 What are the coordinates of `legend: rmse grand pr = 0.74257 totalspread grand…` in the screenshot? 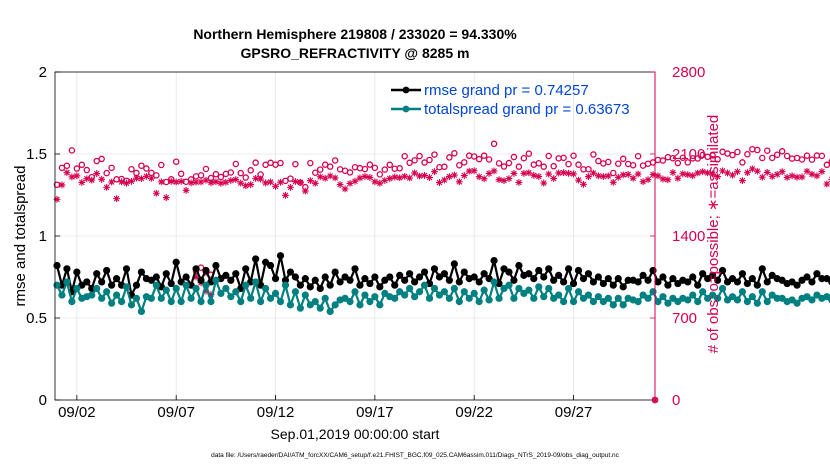 It's located at (510, 100).